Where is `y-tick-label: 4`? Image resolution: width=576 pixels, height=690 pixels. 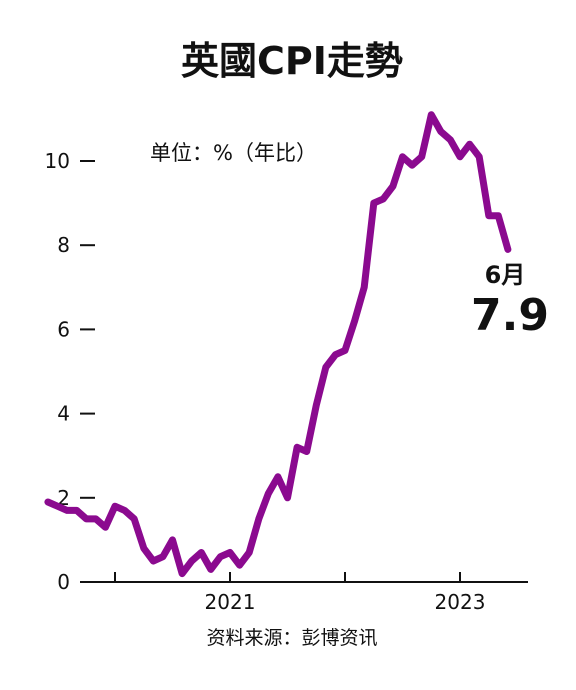
y-tick-label: 4 is located at coordinates (63, 414).